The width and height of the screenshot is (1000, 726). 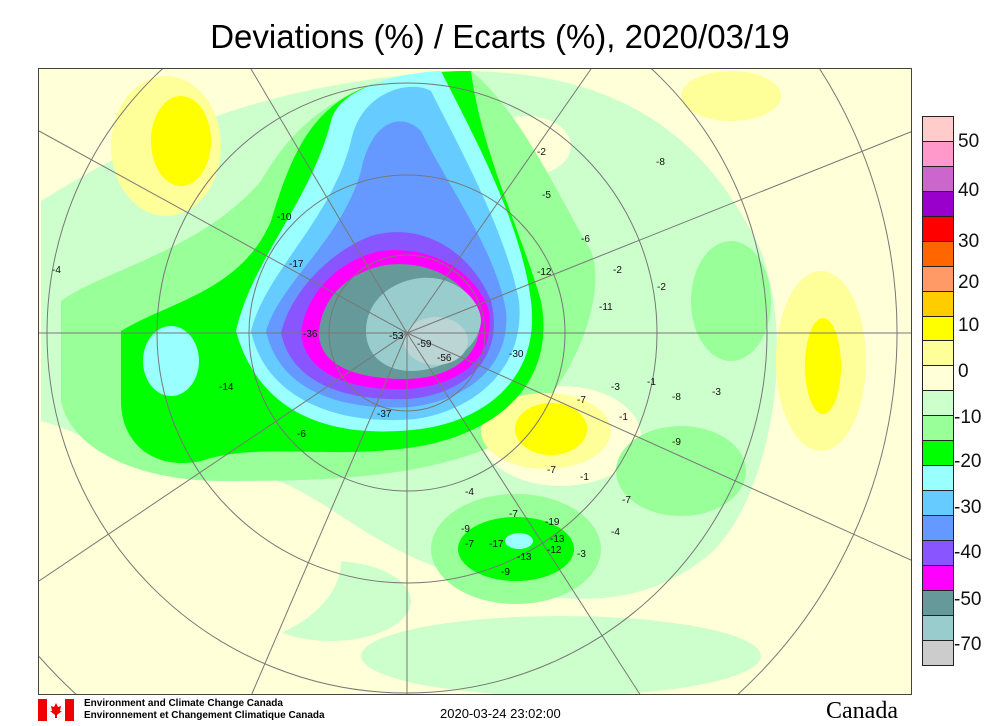 I want to click on colorbar-label: -70, so click(x=968, y=644).